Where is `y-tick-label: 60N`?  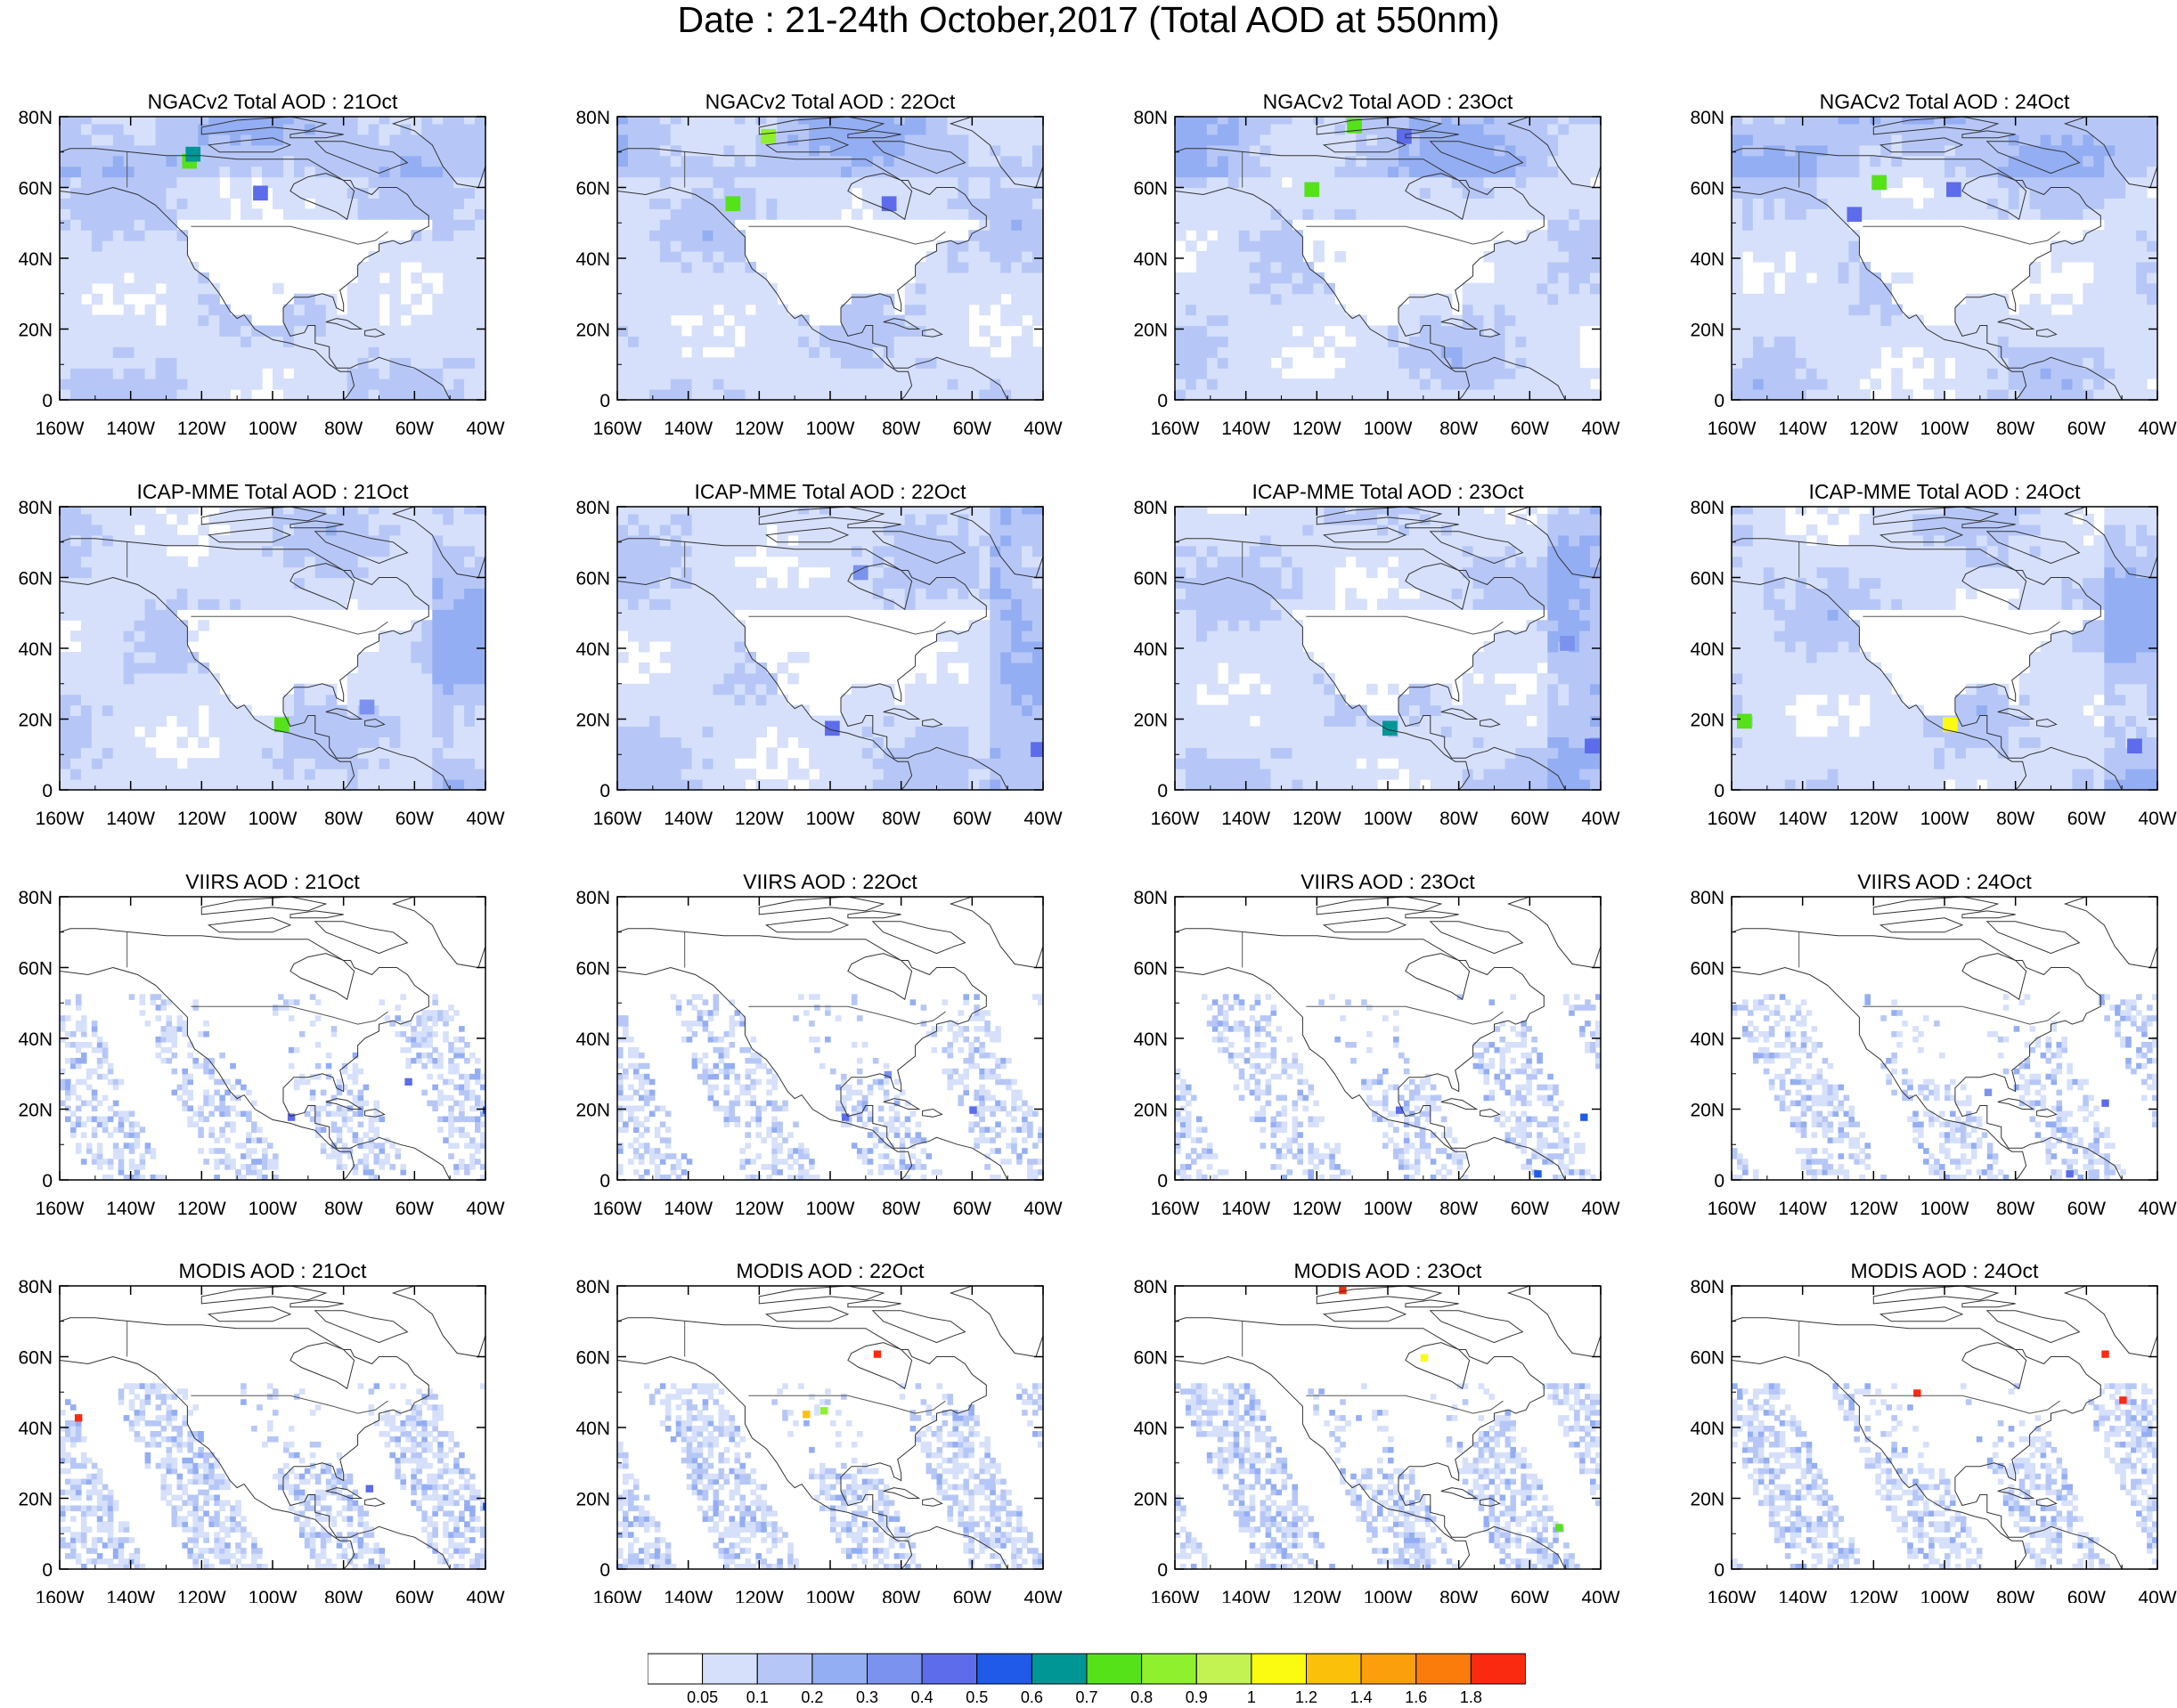
y-tick-label: 60N is located at coordinates (1150, 189).